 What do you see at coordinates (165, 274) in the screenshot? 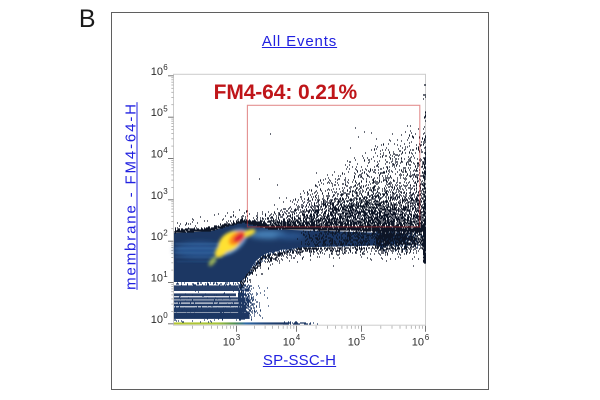
I see `svg-text: 1` at bounding box center [165, 274].